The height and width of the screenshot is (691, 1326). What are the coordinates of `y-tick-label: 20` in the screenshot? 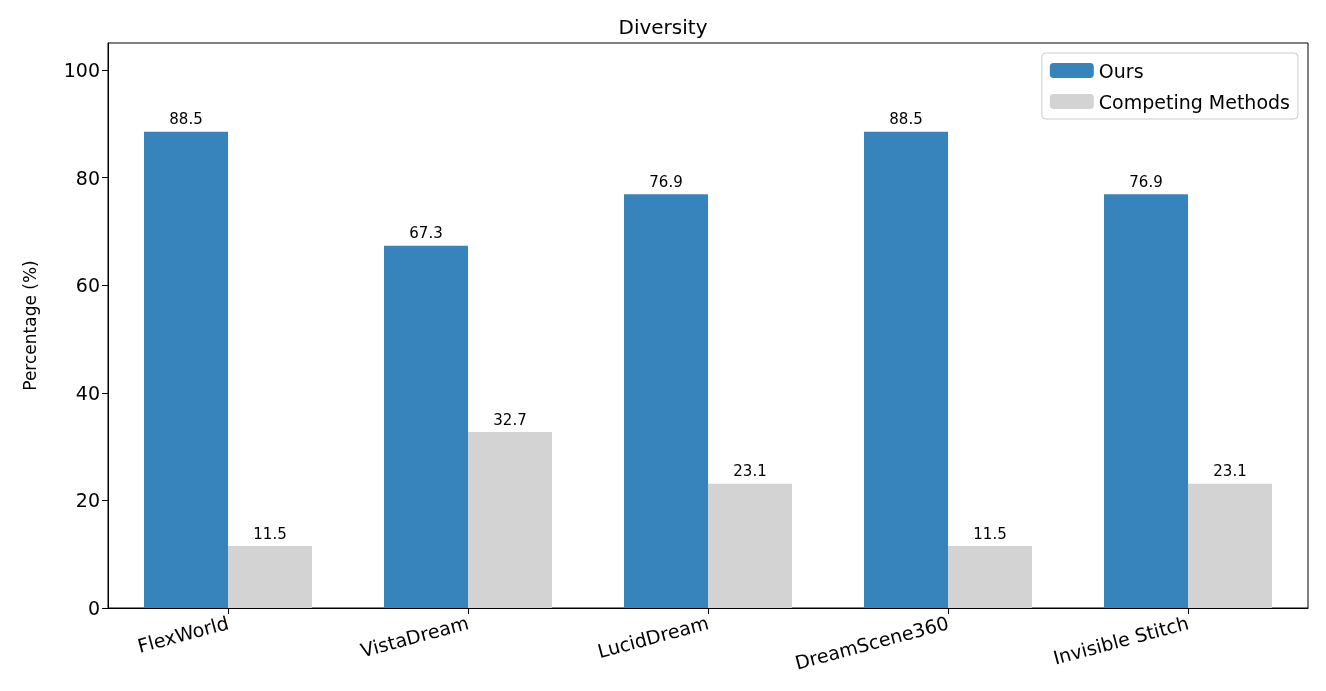 It's located at (87, 500).